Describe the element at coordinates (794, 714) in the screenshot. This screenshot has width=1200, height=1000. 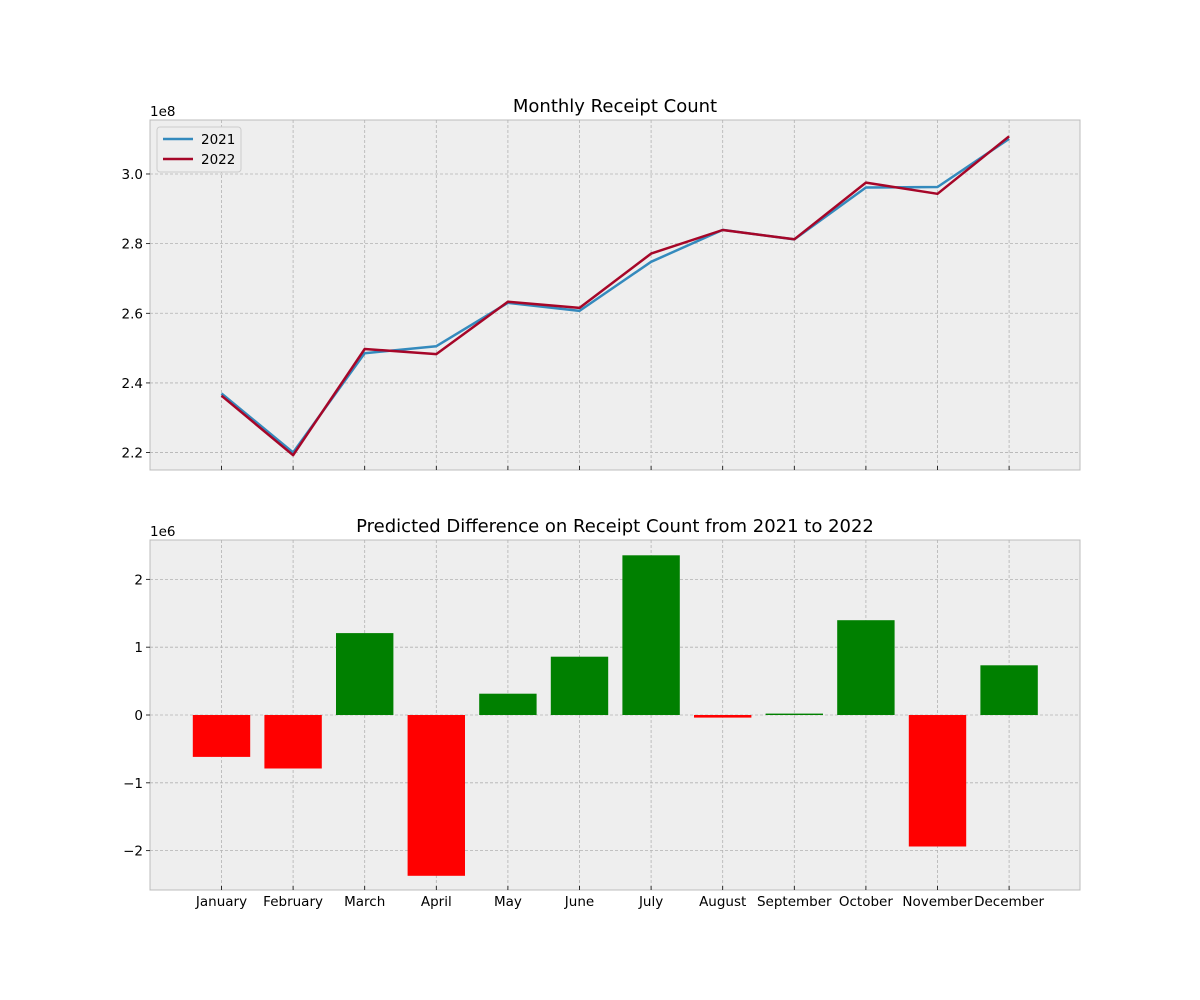
I see `bar-september` at that location.